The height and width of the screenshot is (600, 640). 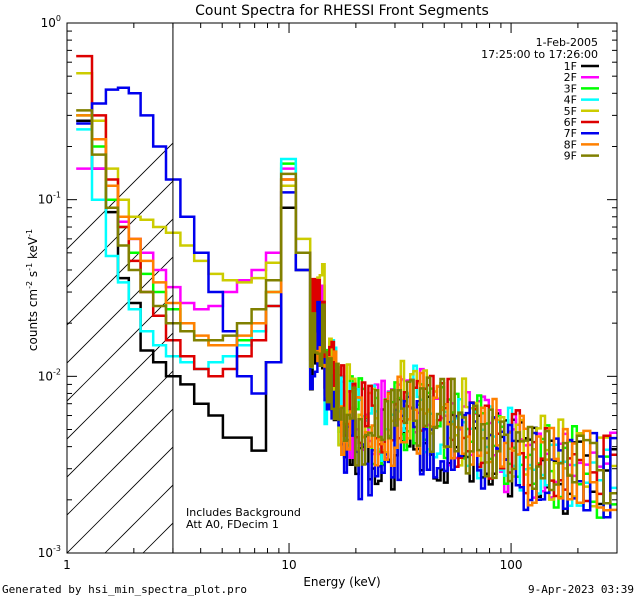 I want to click on legend-label-6f: 6F, so click(x=570, y=122).